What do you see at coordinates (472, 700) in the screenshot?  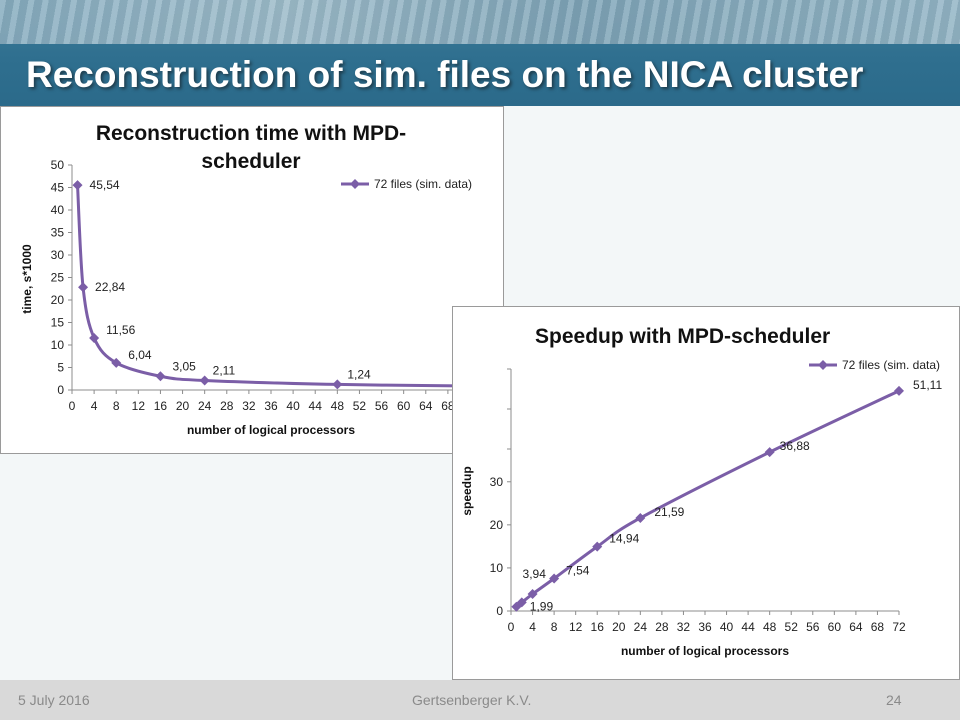 I see `footer-author: Gertsenberger K.V.` at bounding box center [472, 700].